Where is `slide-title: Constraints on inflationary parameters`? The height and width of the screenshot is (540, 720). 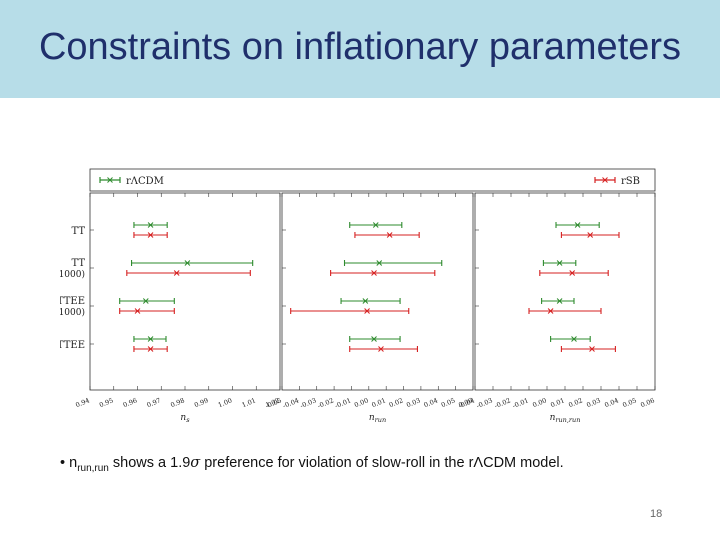 slide-title: Constraints on inflationary parameters is located at coordinates (360, 46).